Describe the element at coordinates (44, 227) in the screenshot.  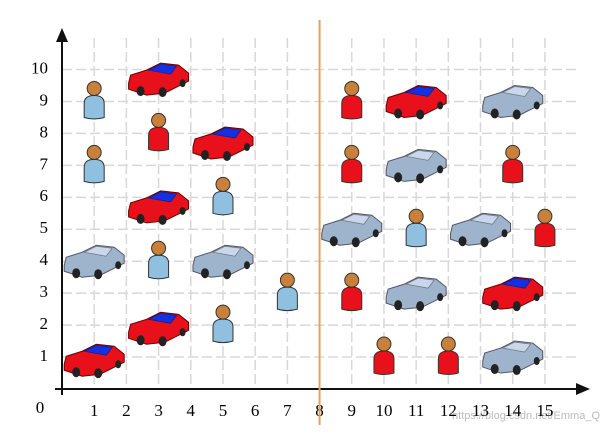
I see `y-tick-label: 5` at that location.